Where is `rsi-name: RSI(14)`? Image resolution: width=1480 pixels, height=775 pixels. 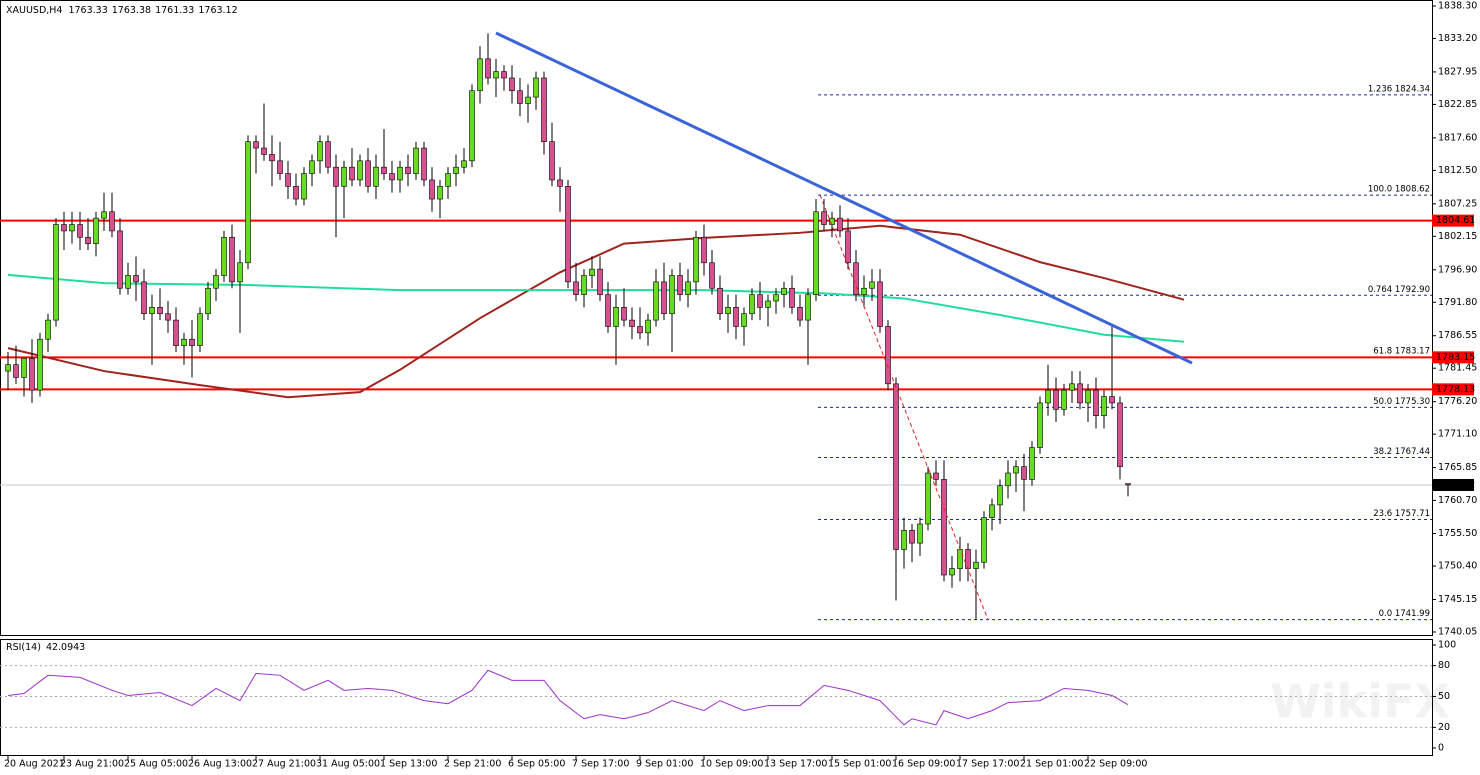
rsi-name: RSI(14) is located at coordinates (23, 647).